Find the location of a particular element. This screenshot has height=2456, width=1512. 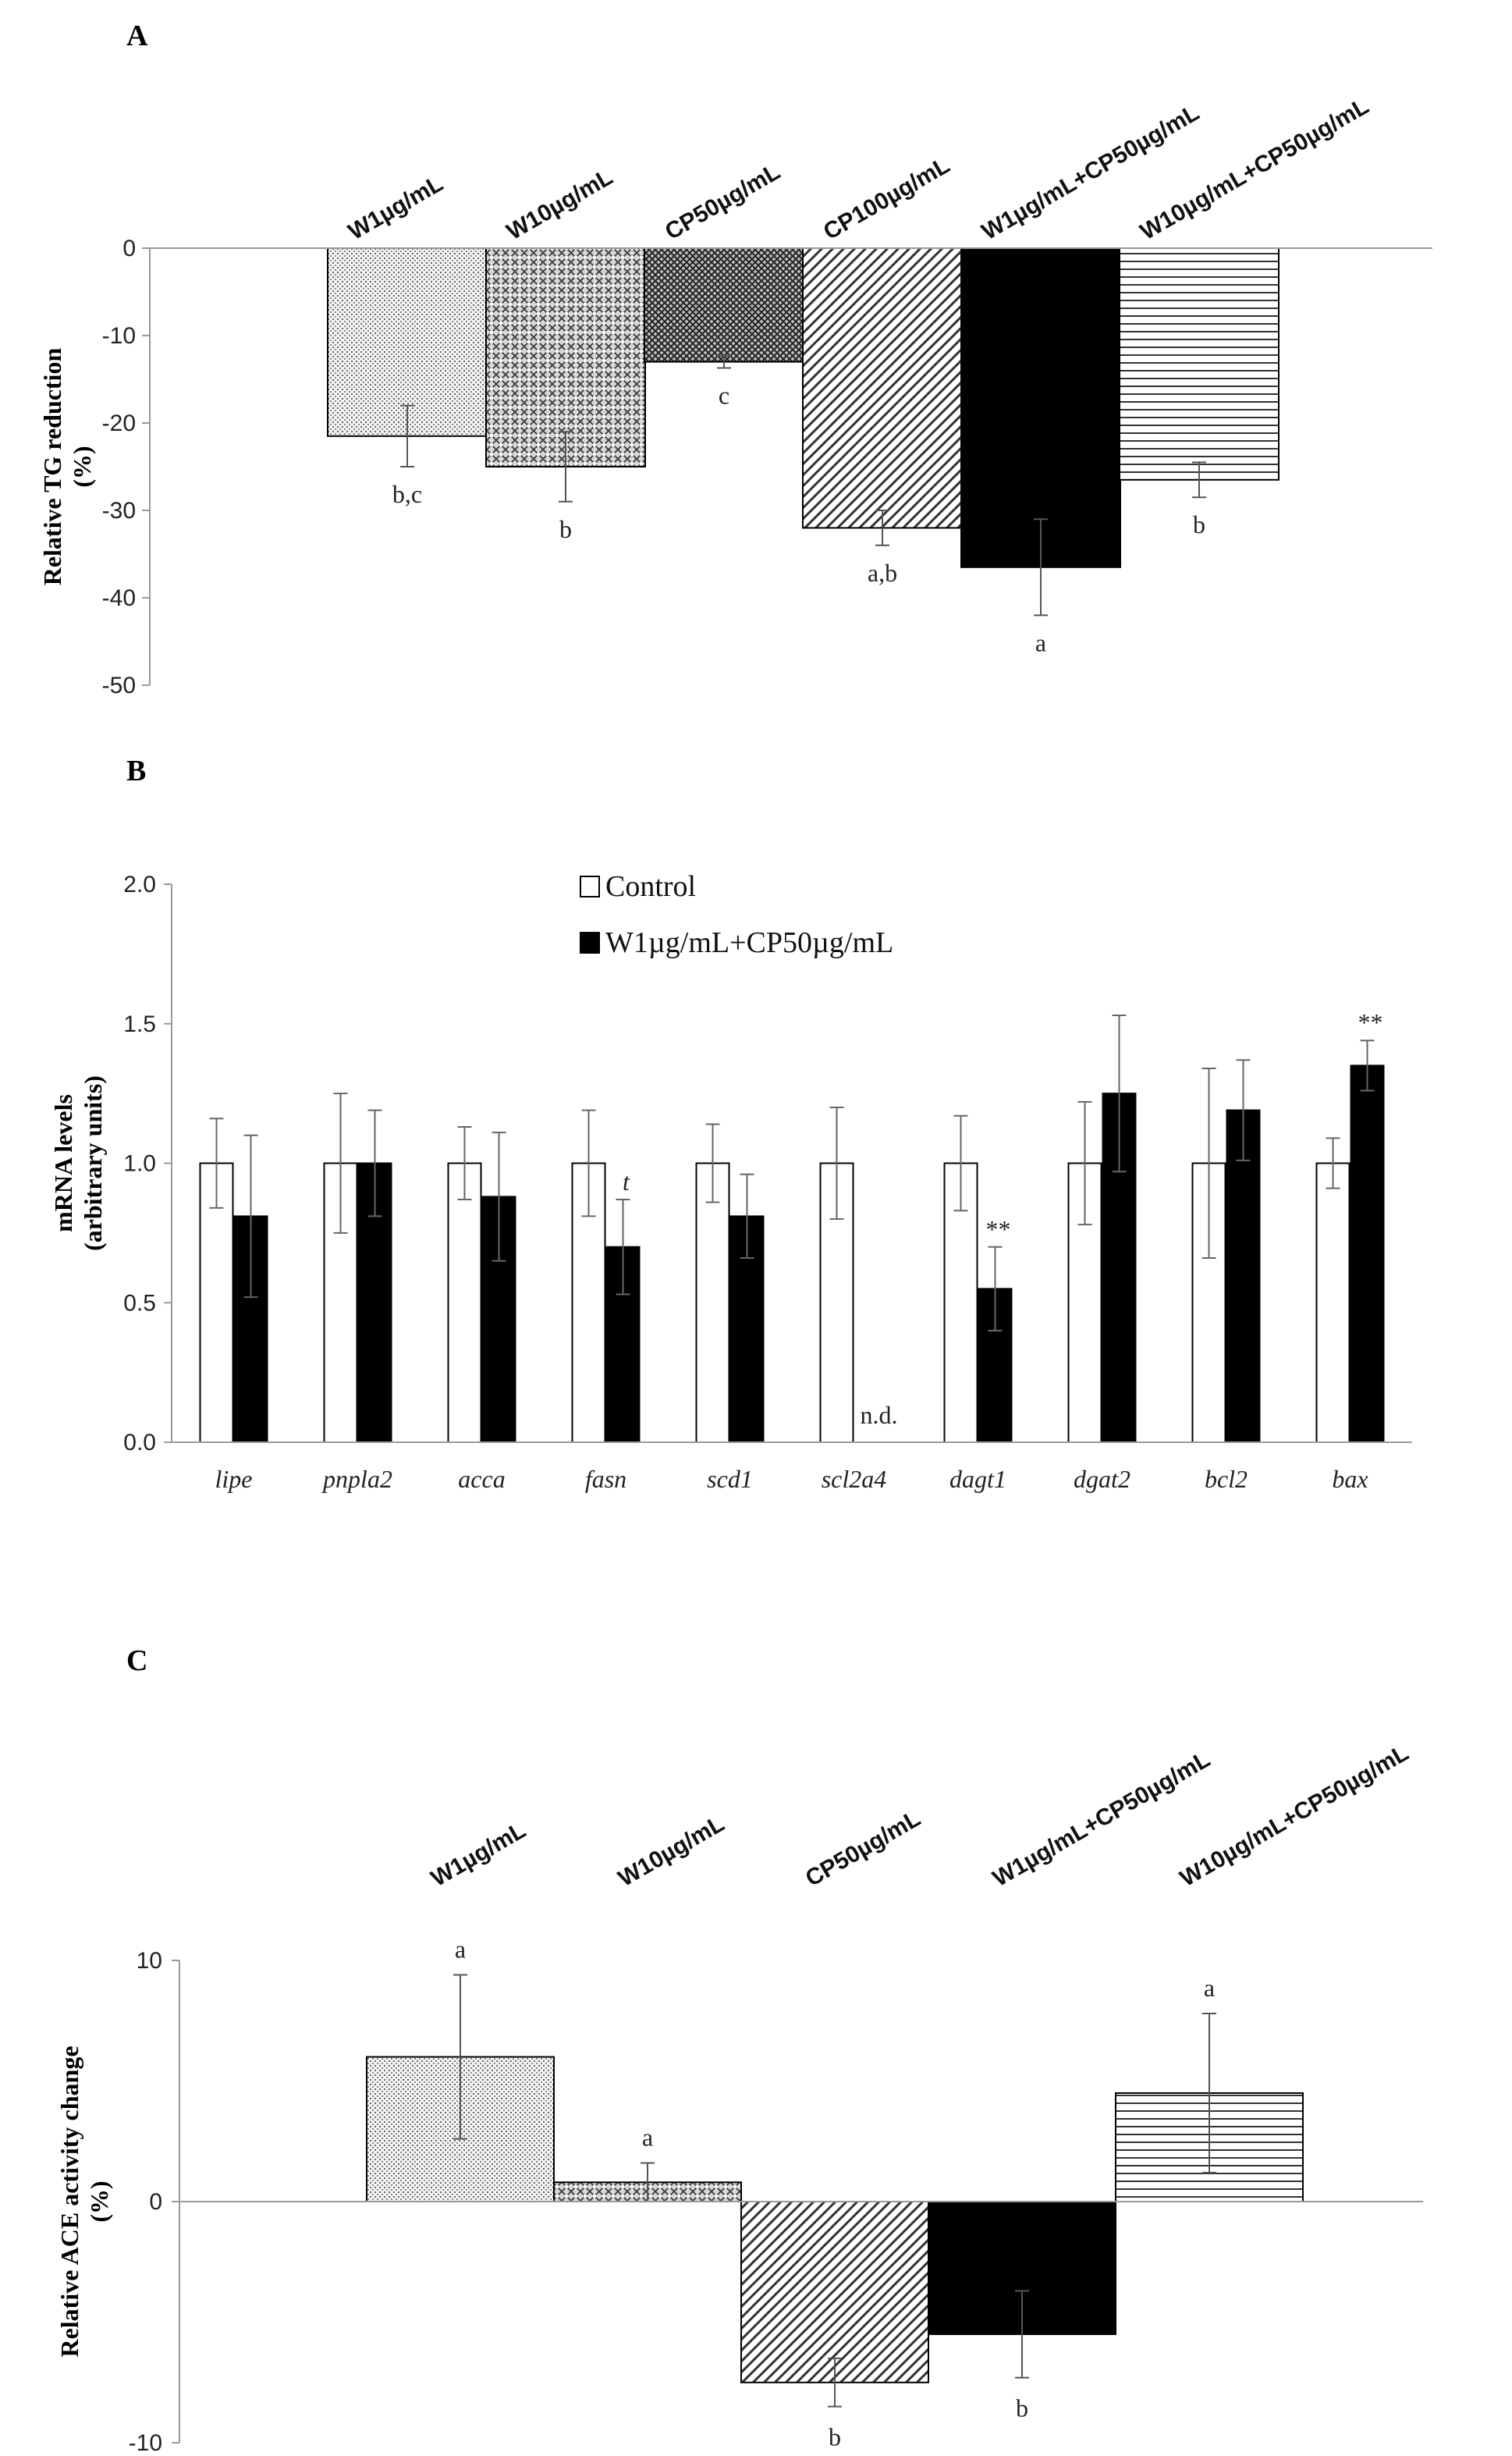

y-tick-label: 1.0 is located at coordinates (140, 1164).